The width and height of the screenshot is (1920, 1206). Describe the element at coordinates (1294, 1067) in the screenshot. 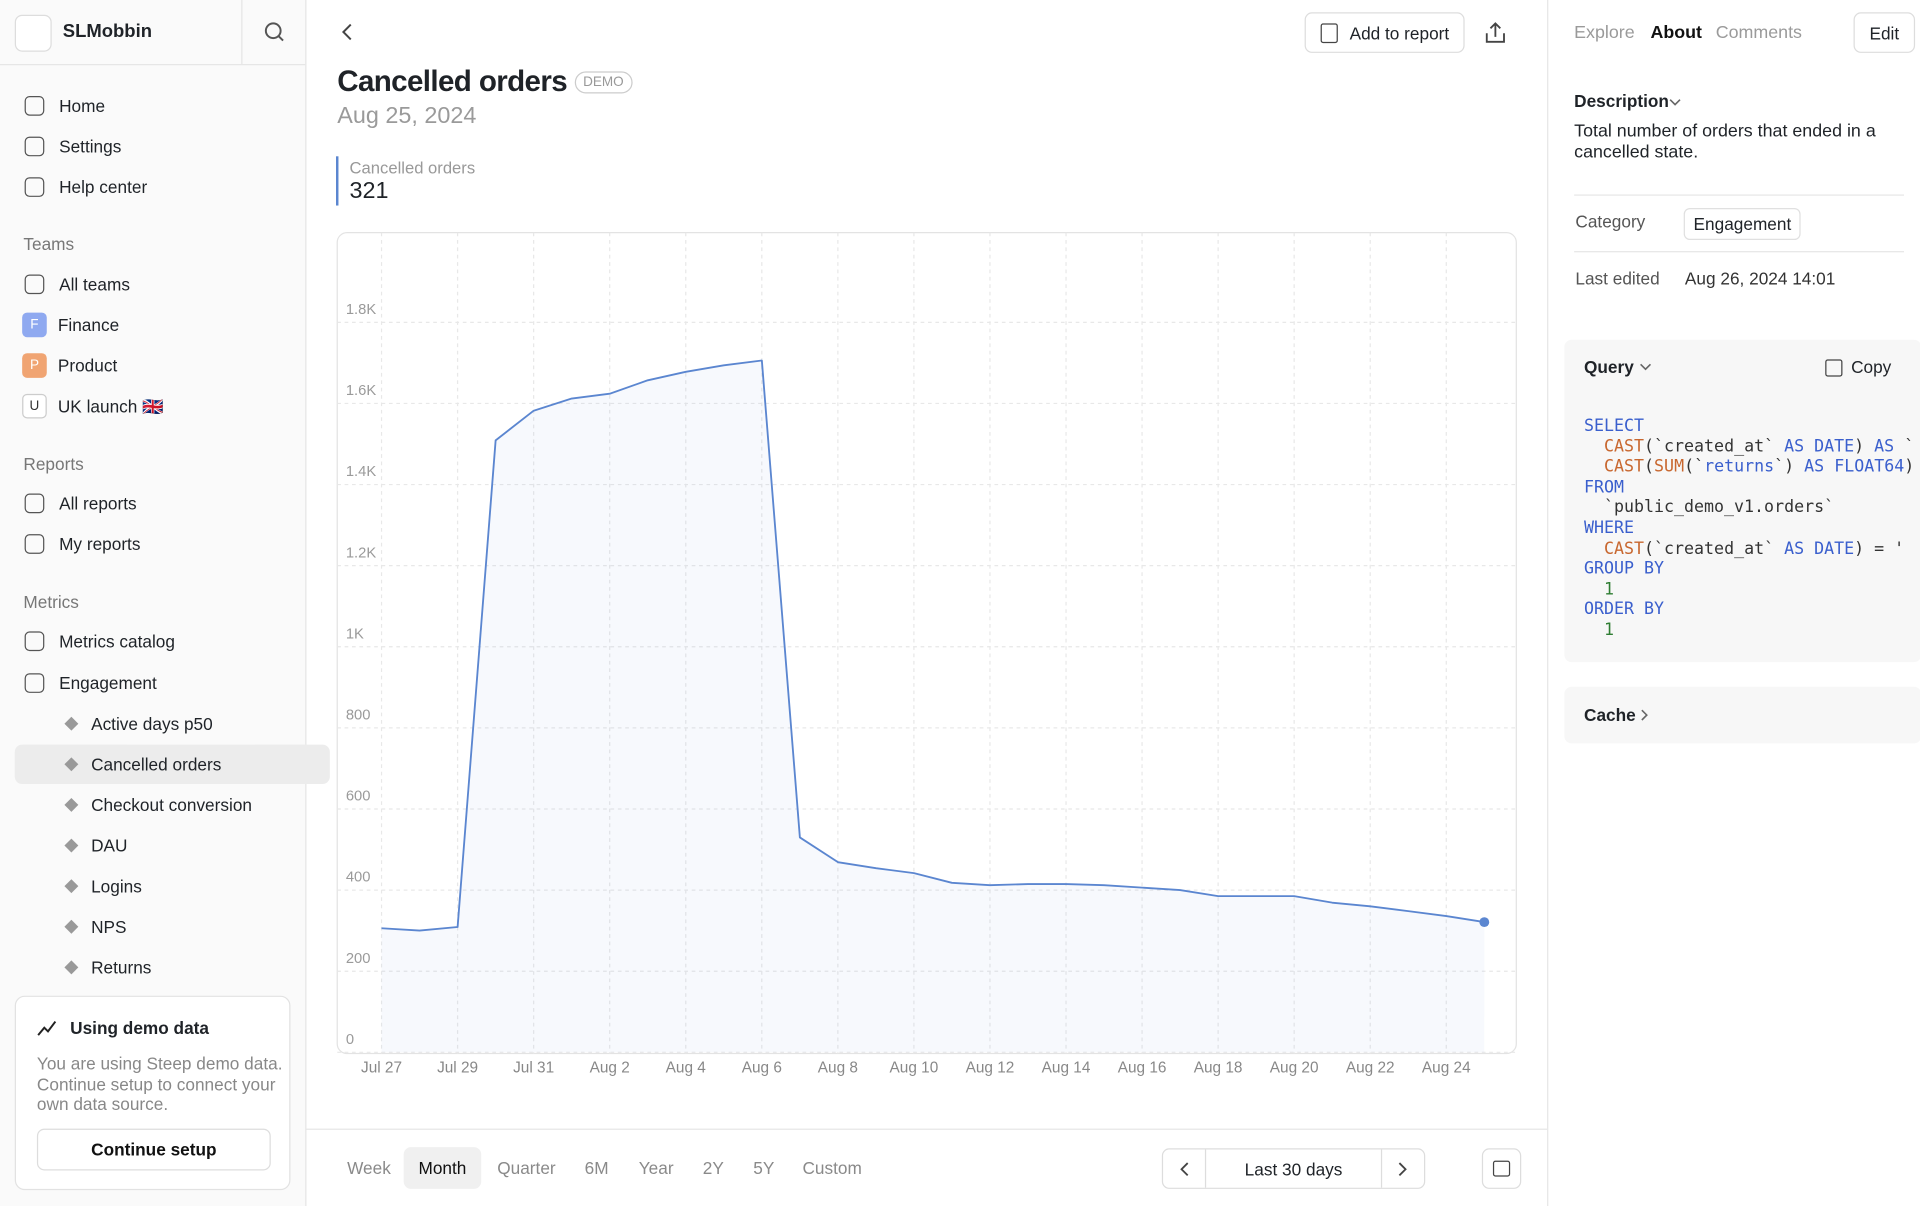

I see `x-tick-label: Aug 20` at that location.